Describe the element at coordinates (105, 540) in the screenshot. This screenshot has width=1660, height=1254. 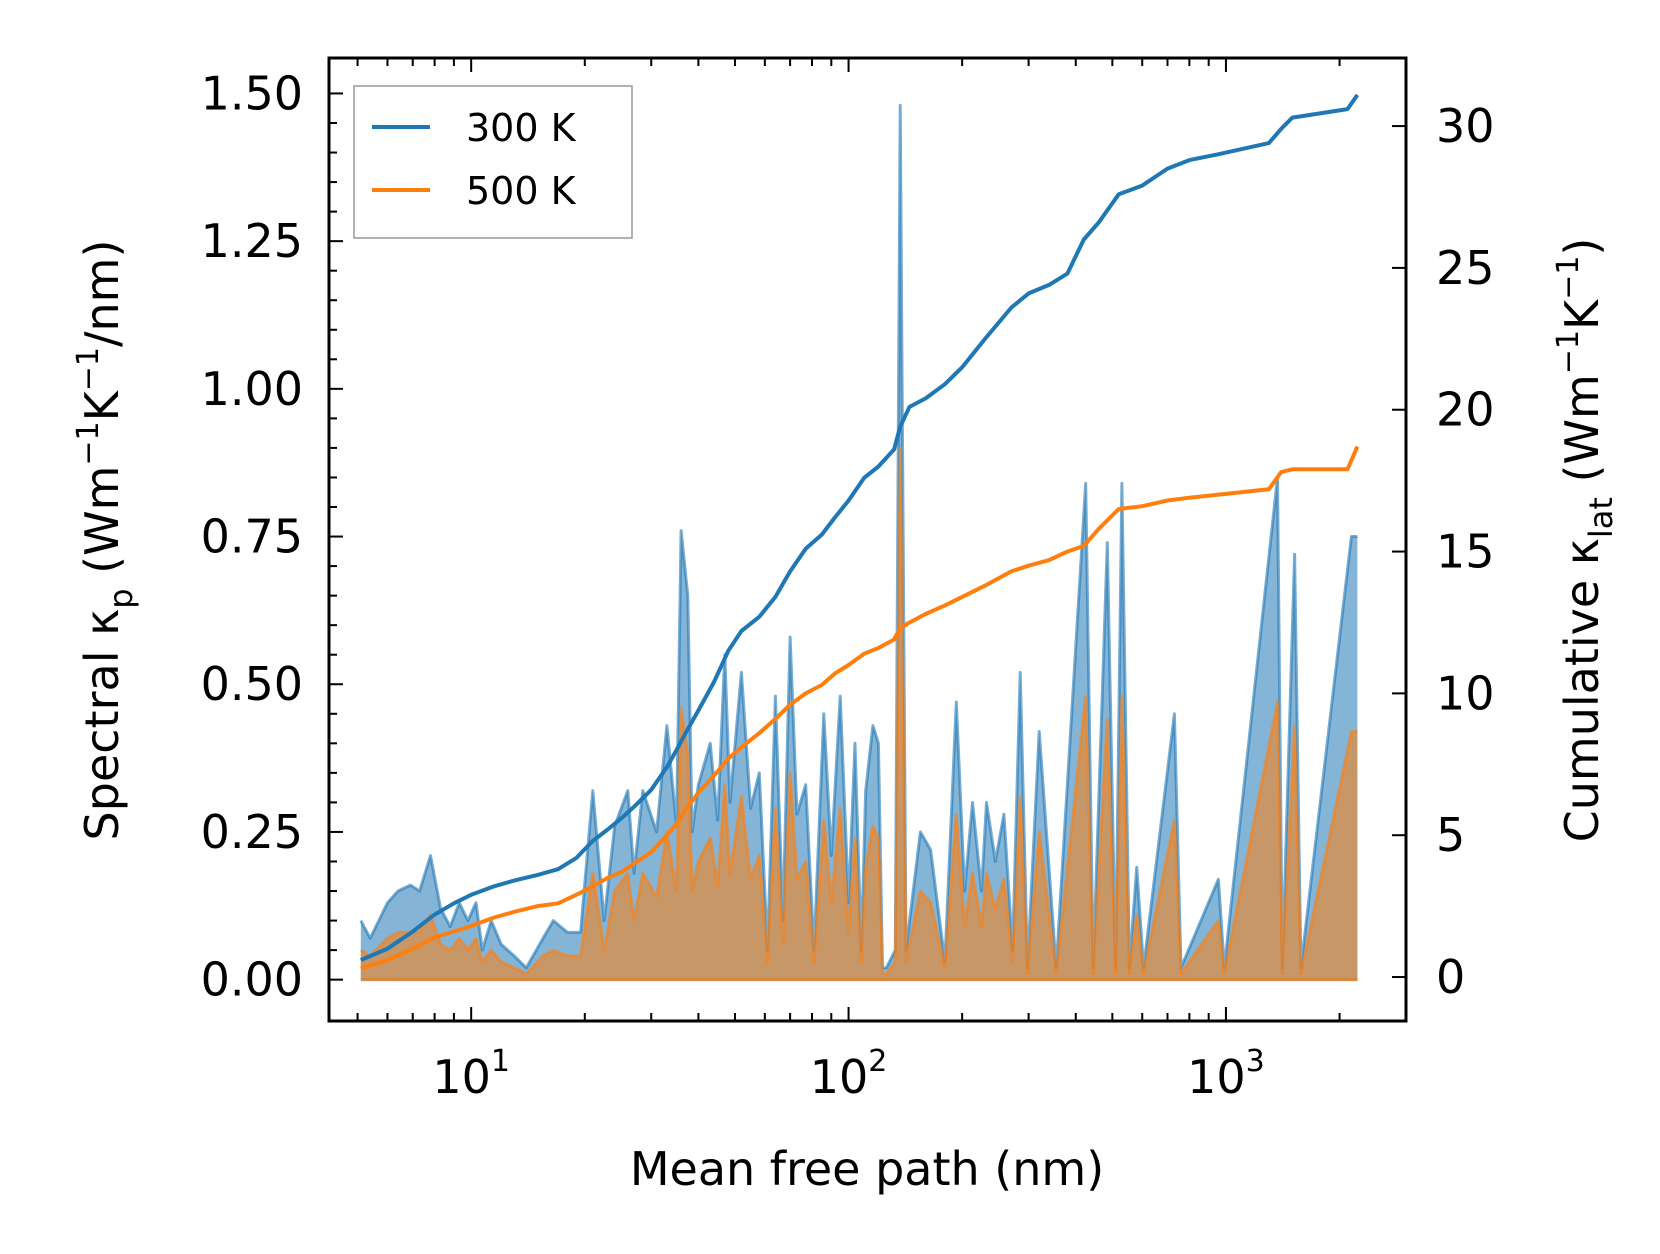
I see `left-y-axis-label: Spectral κp (Wm−1K−1/nm)` at that location.